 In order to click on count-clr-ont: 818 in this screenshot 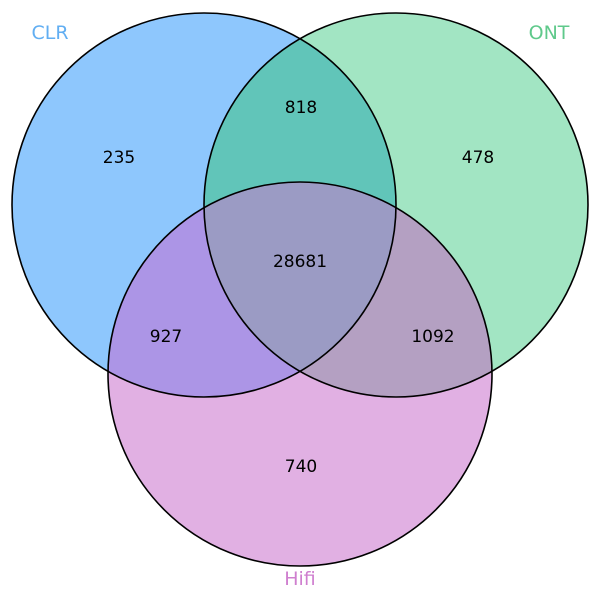, I will do `click(301, 108)`.